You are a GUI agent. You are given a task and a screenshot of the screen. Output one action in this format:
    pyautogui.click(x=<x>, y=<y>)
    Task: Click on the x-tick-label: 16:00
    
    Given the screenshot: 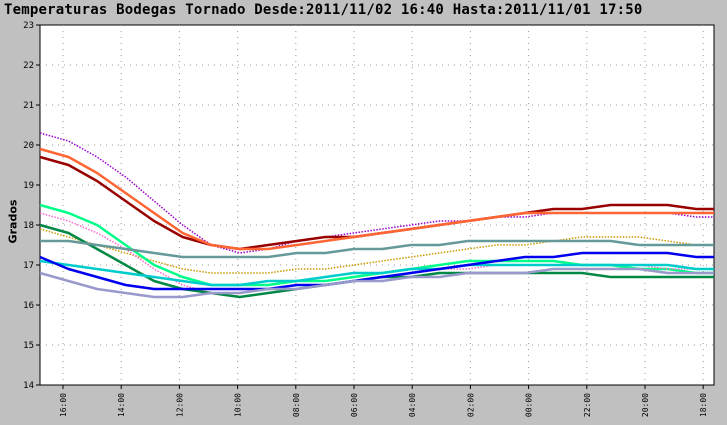 What is the action you would take?
    pyautogui.click(x=63, y=405)
    